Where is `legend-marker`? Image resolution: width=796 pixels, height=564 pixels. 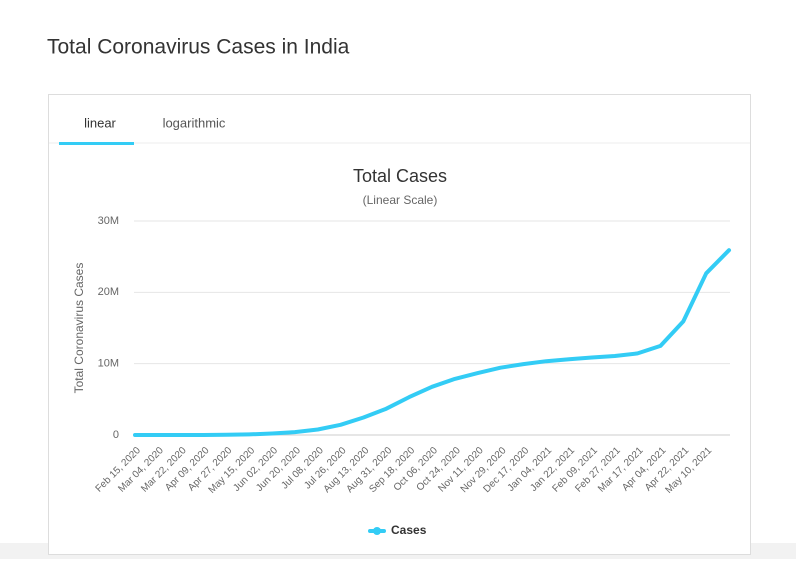
legend-marker is located at coordinates (377, 531).